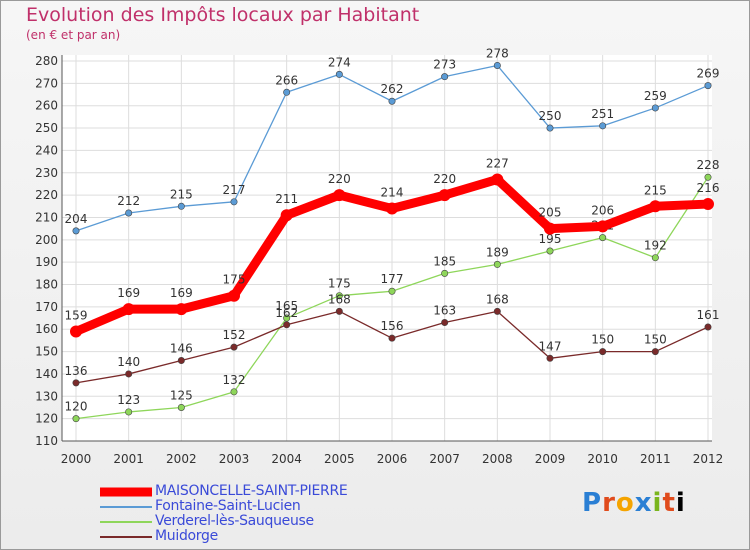  I want to click on y-tick-label: 240, so click(46, 150).